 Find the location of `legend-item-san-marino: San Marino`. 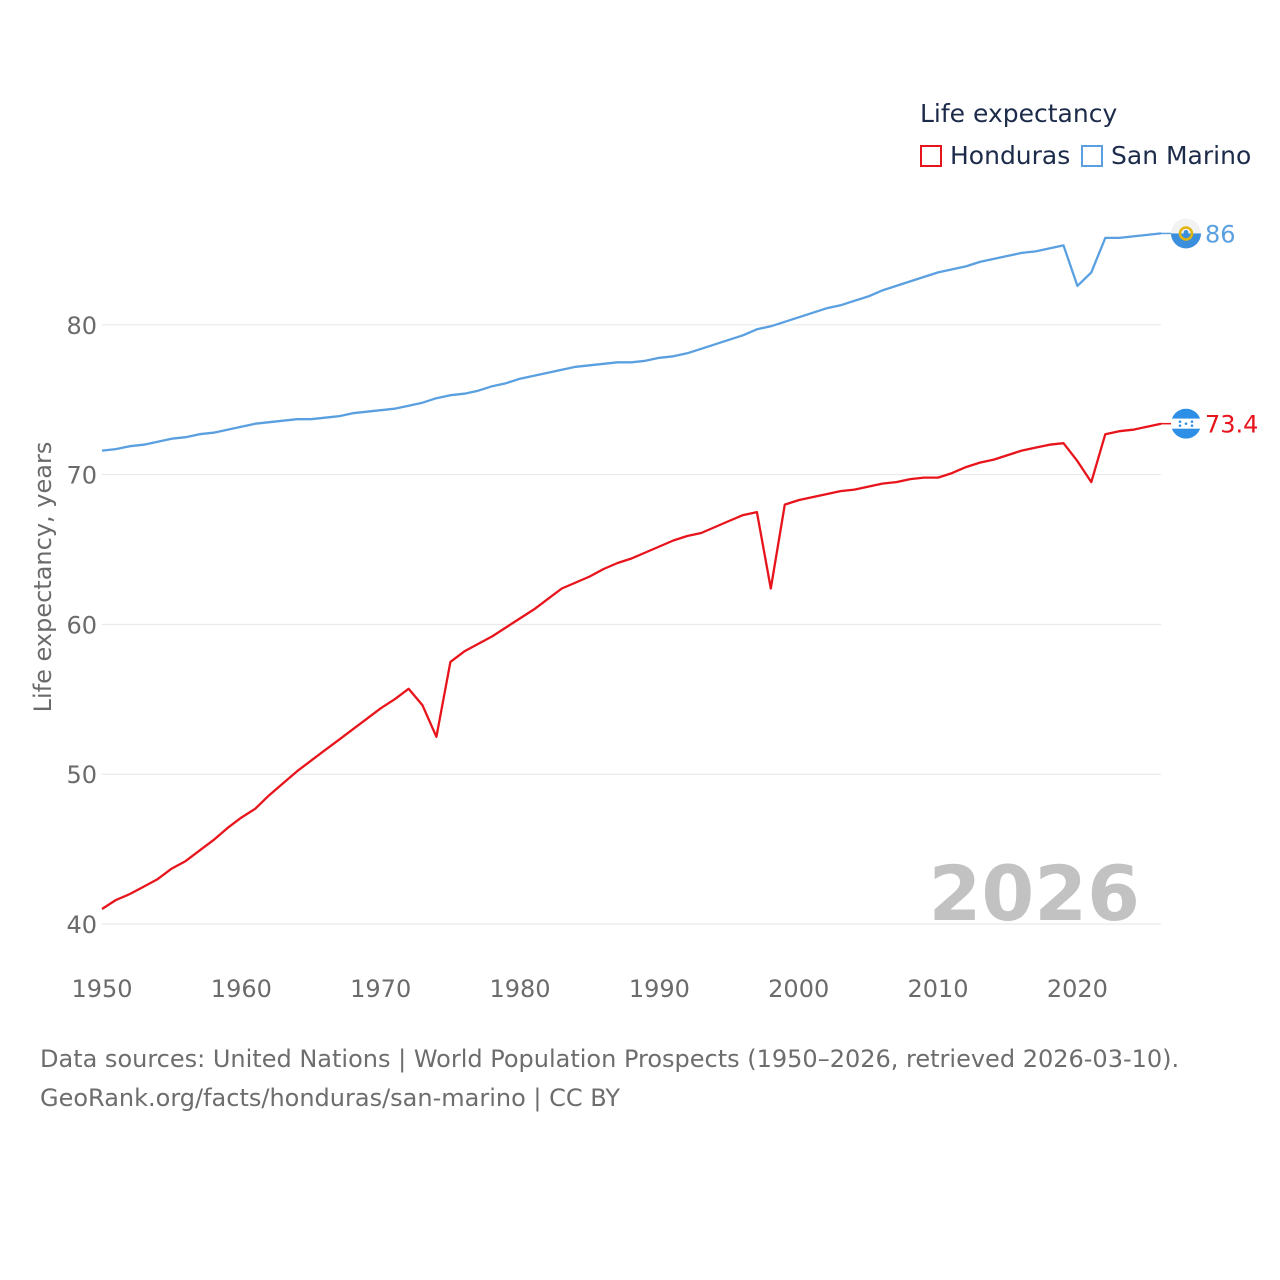

legend-item-san-marino: San Marino is located at coordinates (1166, 155).